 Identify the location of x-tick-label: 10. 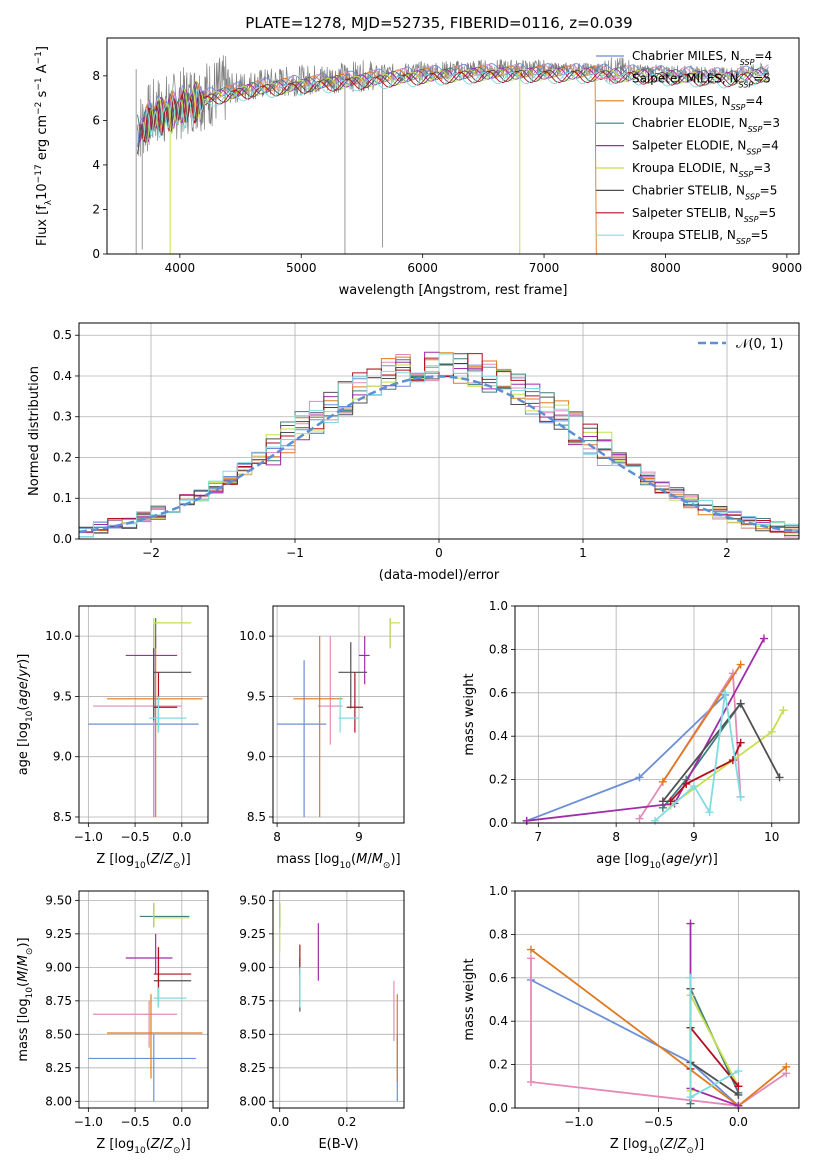
(771, 837).